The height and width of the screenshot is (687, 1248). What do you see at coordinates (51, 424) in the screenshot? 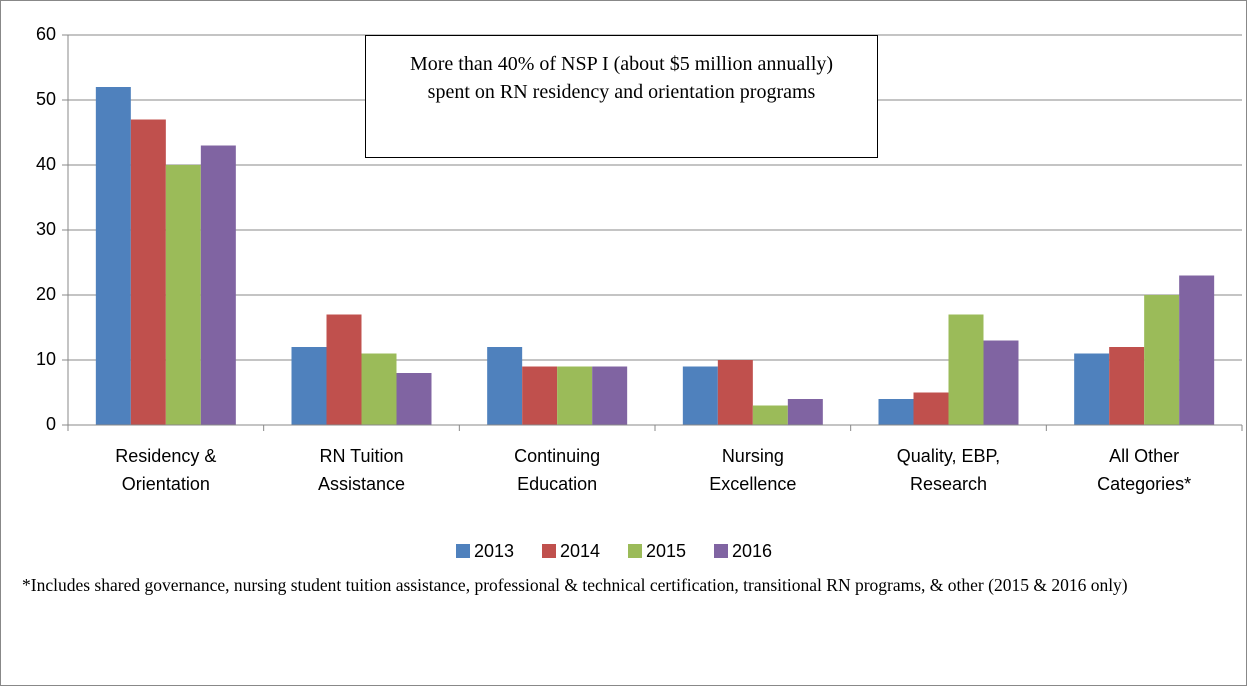
I see `y-tick-label: 0` at bounding box center [51, 424].